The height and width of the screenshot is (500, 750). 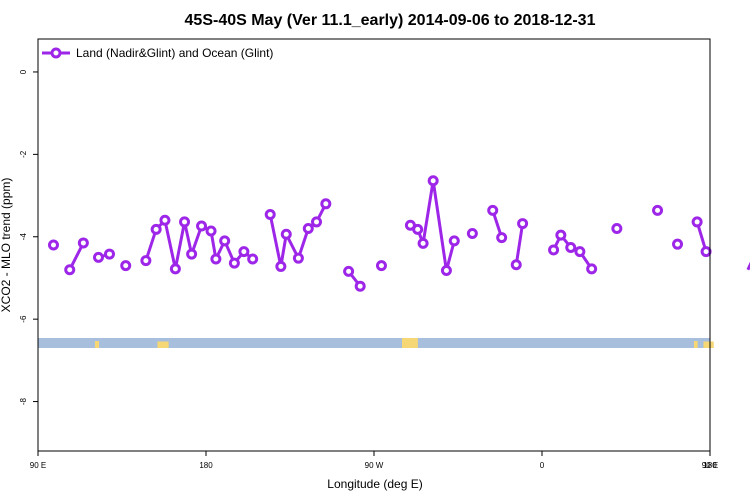 I want to click on y-tick-label: -6, so click(x=23, y=319).